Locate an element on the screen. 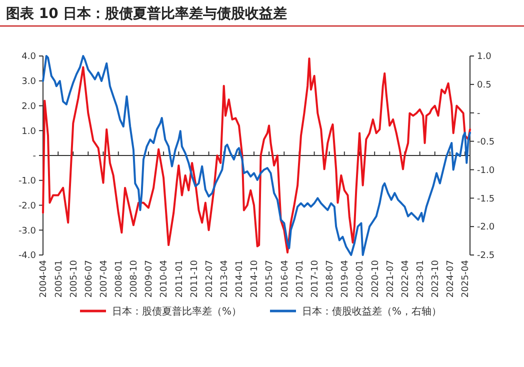 The height and width of the screenshot is (367, 524). x-tick-label: 2011-10 is located at coordinates (195, 279).